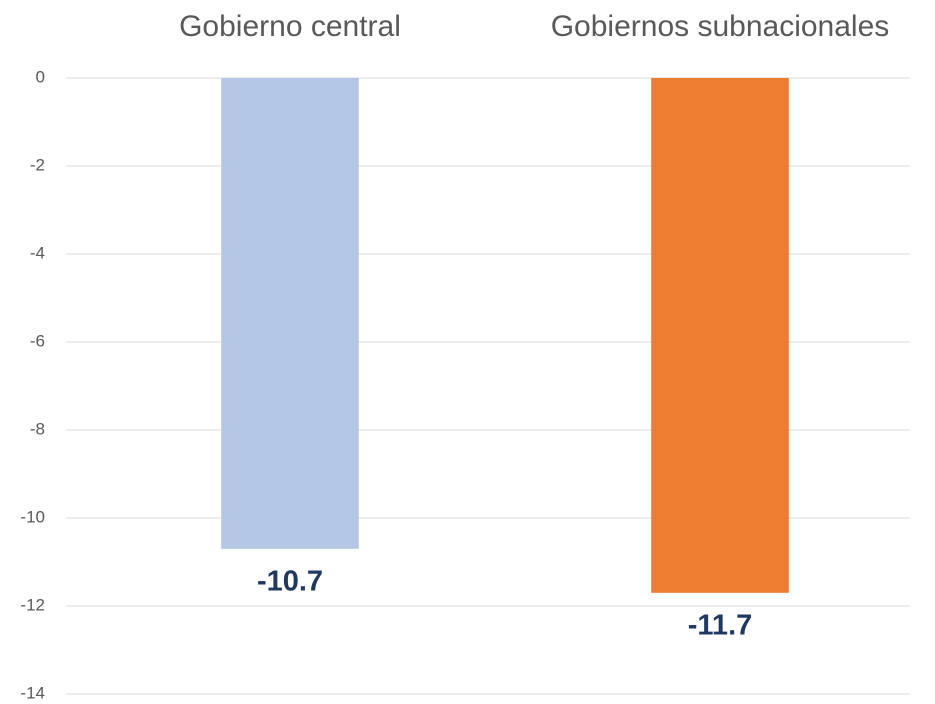 This screenshot has height=704, width=935. I want to click on y-tick-label: -2, so click(37, 164).